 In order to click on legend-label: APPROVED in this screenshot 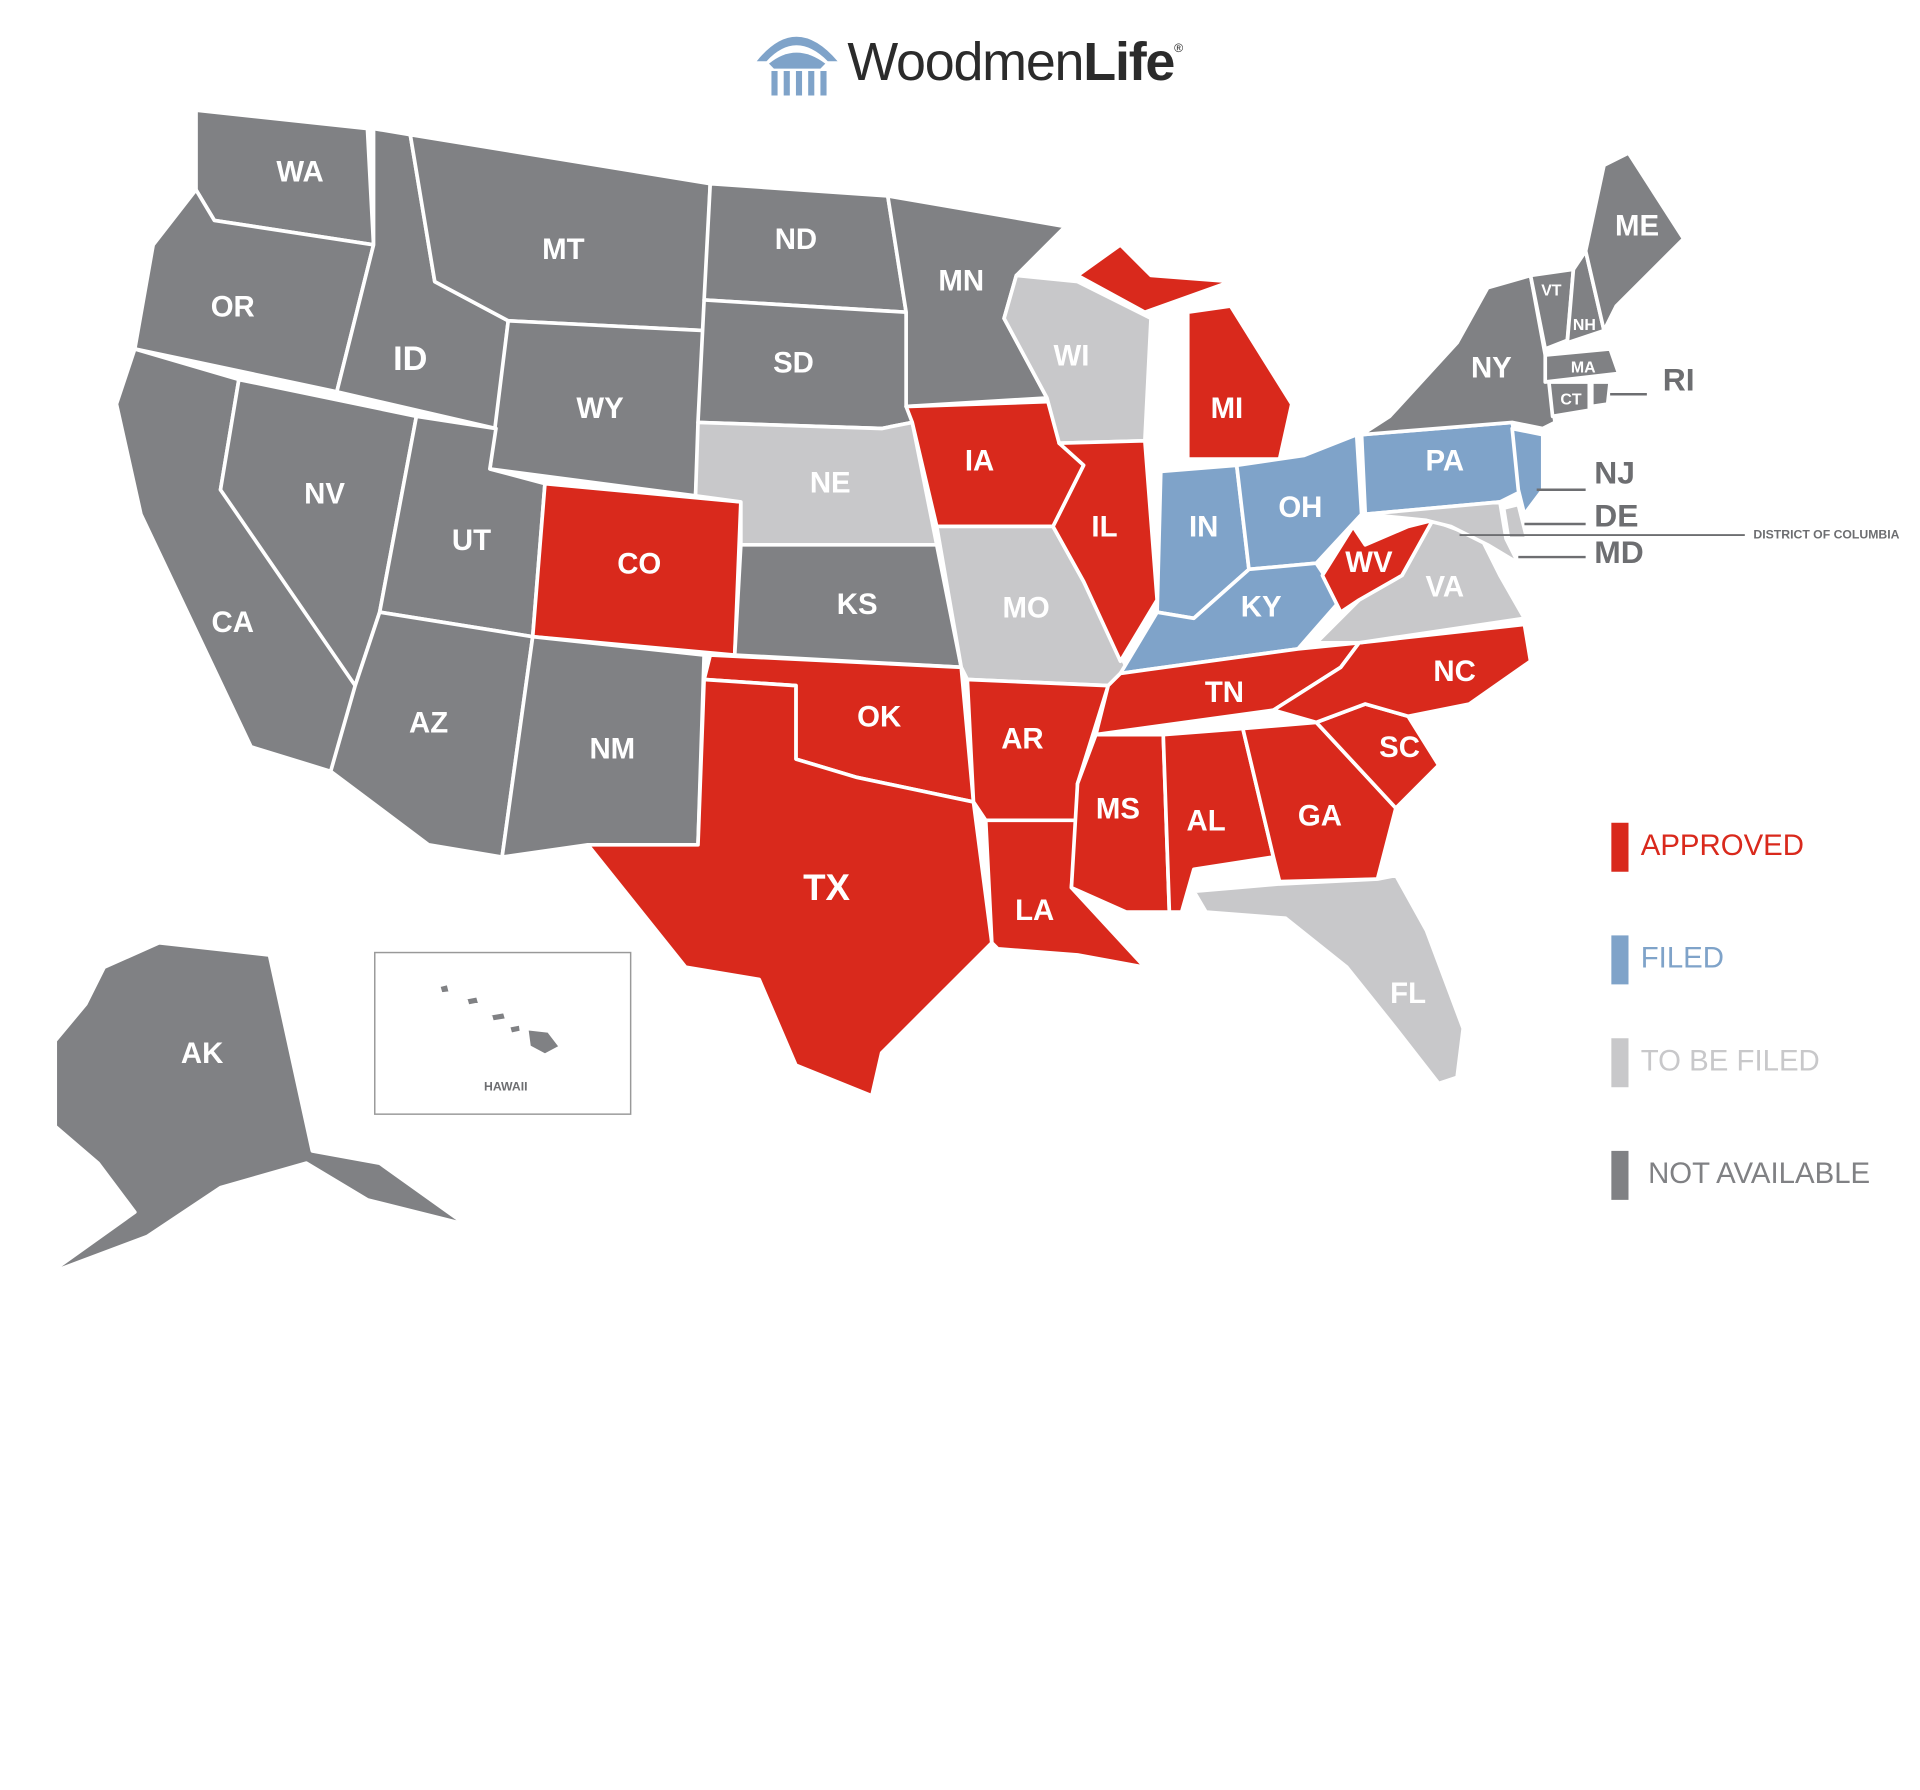, I will do `click(1722, 845)`.